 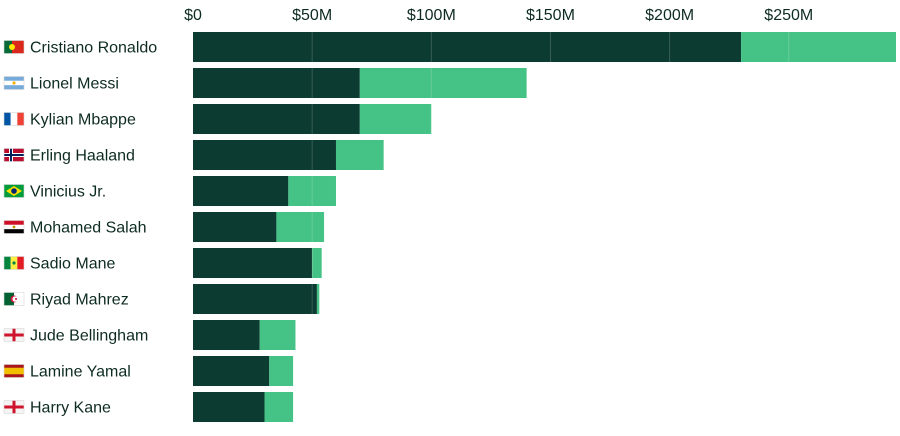 I want to click on category-label: Erling Haaland, so click(x=82, y=156).